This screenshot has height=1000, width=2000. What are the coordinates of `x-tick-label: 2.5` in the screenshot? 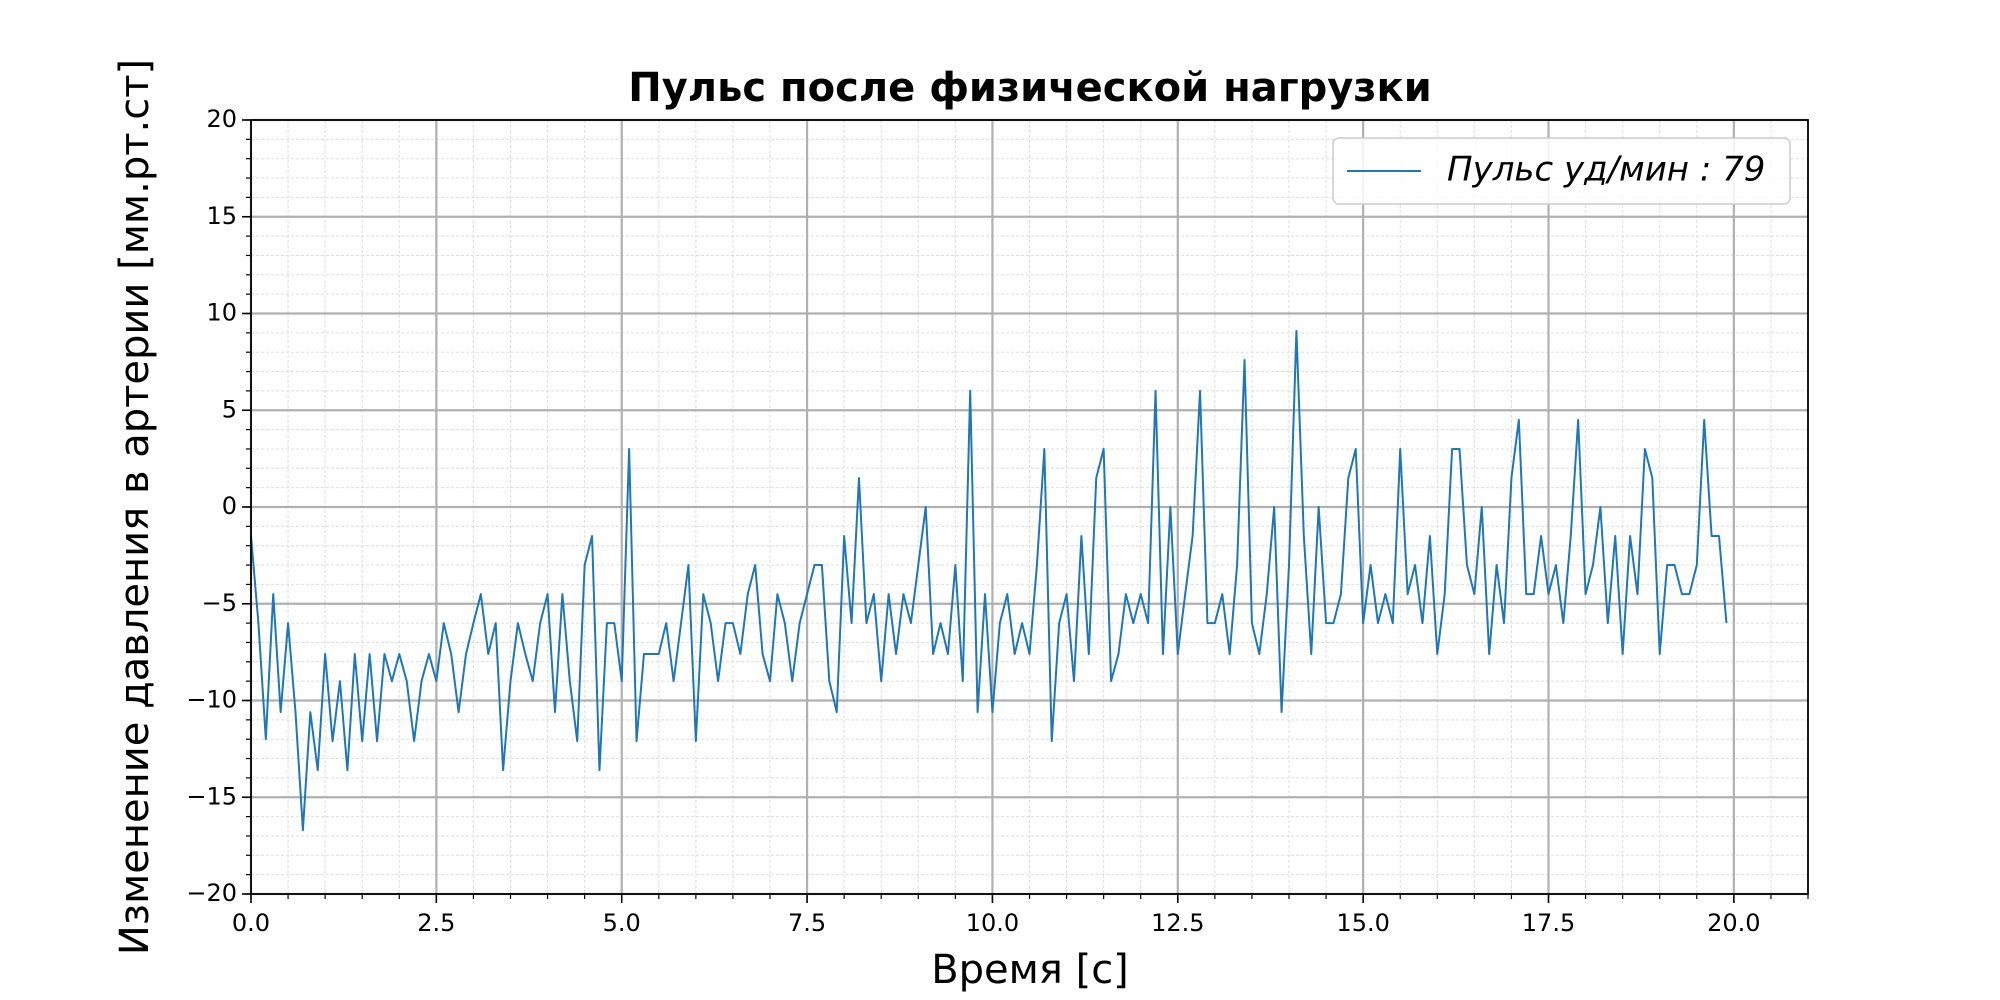 It's located at (436, 923).